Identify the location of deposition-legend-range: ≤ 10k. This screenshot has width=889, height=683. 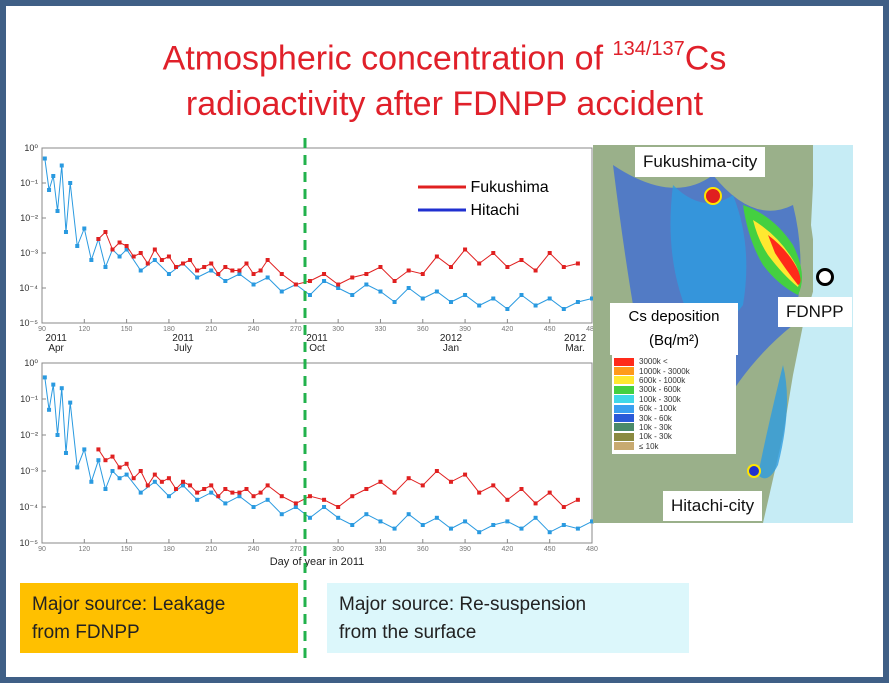
(649, 446).